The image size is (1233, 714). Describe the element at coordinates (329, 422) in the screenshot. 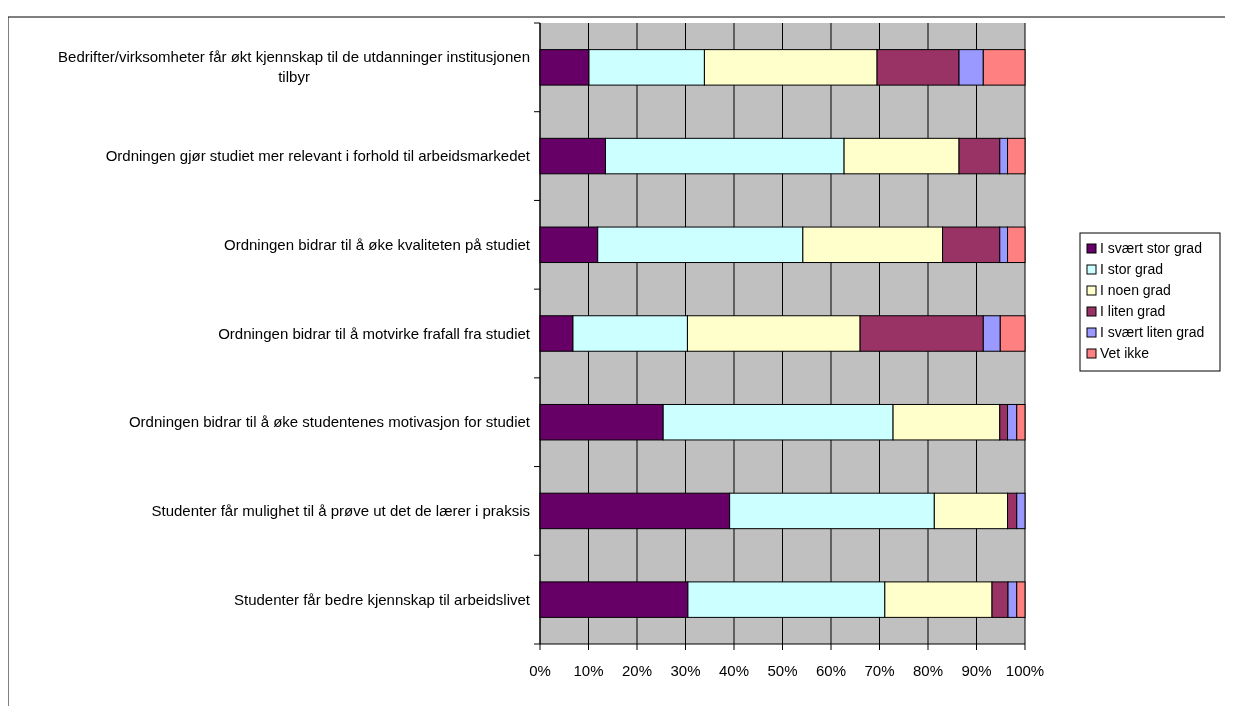

I see `y-tick-label: Ordningen bidrar til å øke studentenes motivasjon for studiet` at that location.